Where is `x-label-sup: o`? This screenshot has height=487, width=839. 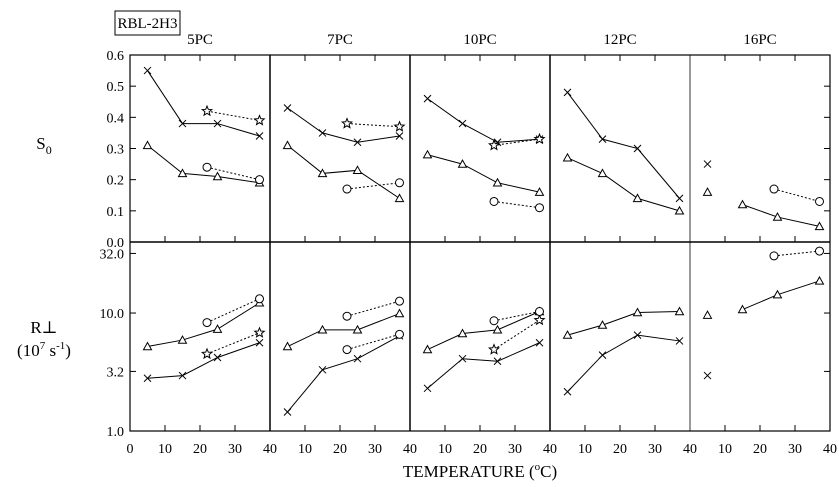
x-label-sup: o is located at coordinates (538, 467).